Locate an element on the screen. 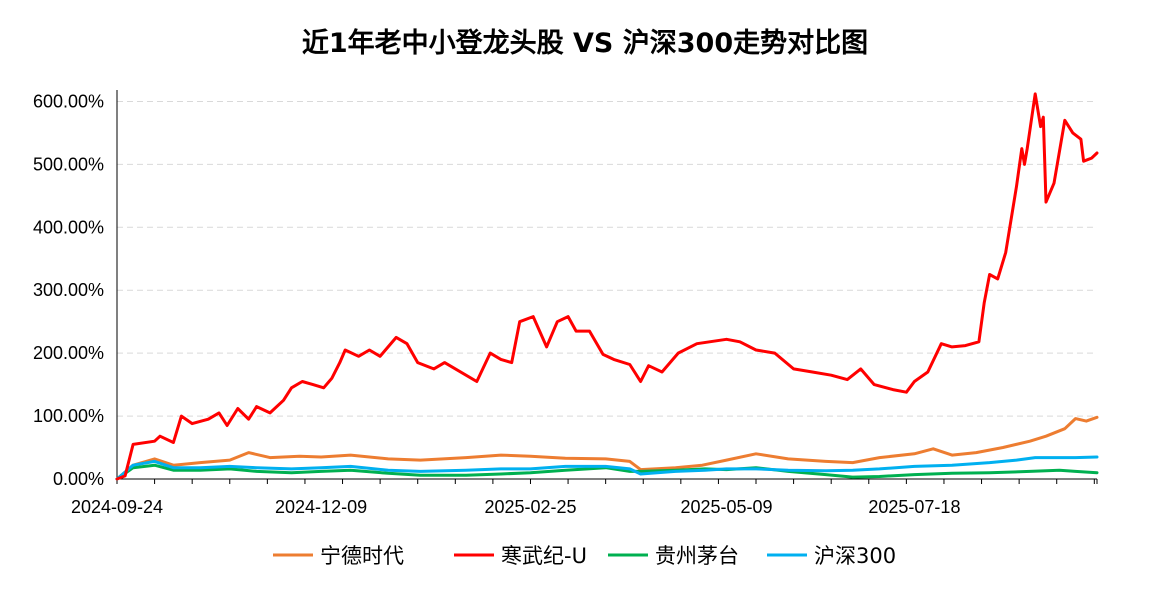 This screenshot has width=1170, height=590. legend-item: 宁德时代 is located at coordinates (338, 556).